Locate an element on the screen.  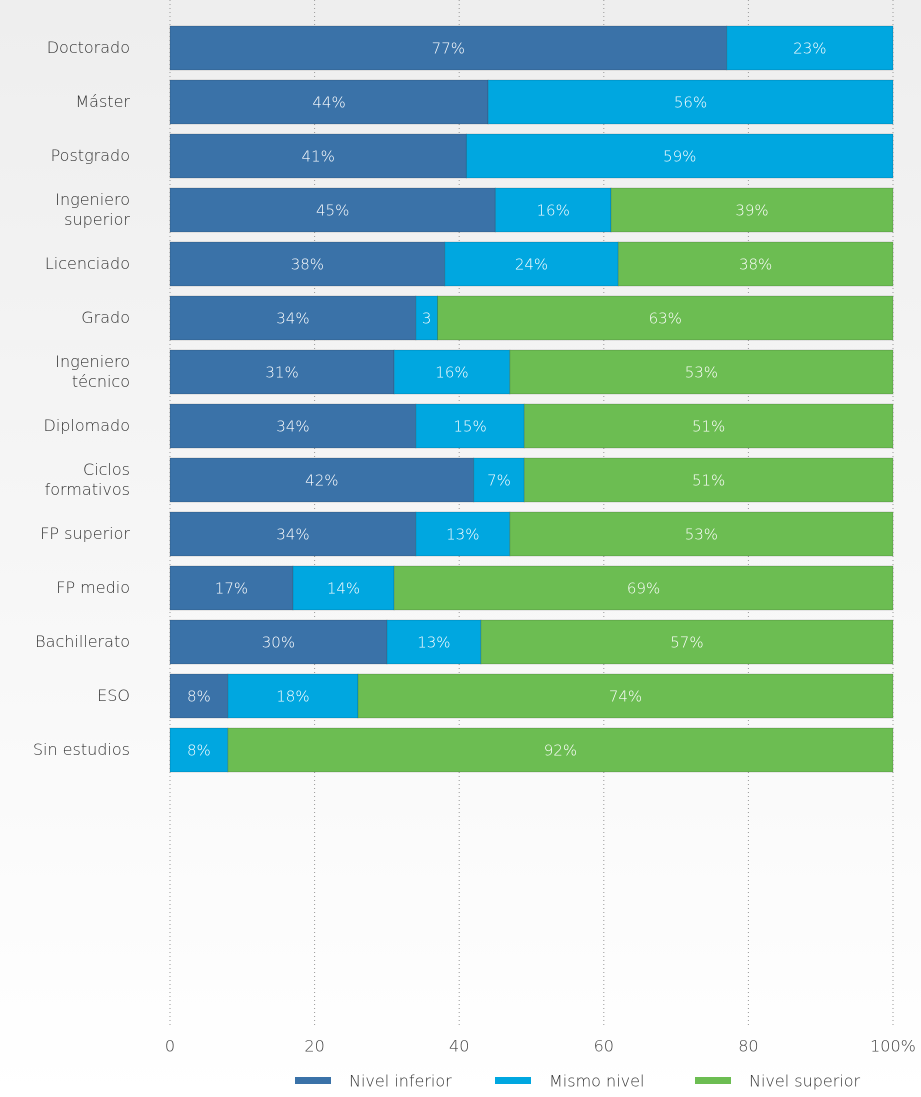
value-label: 30% is located at coordinates (278, 643).